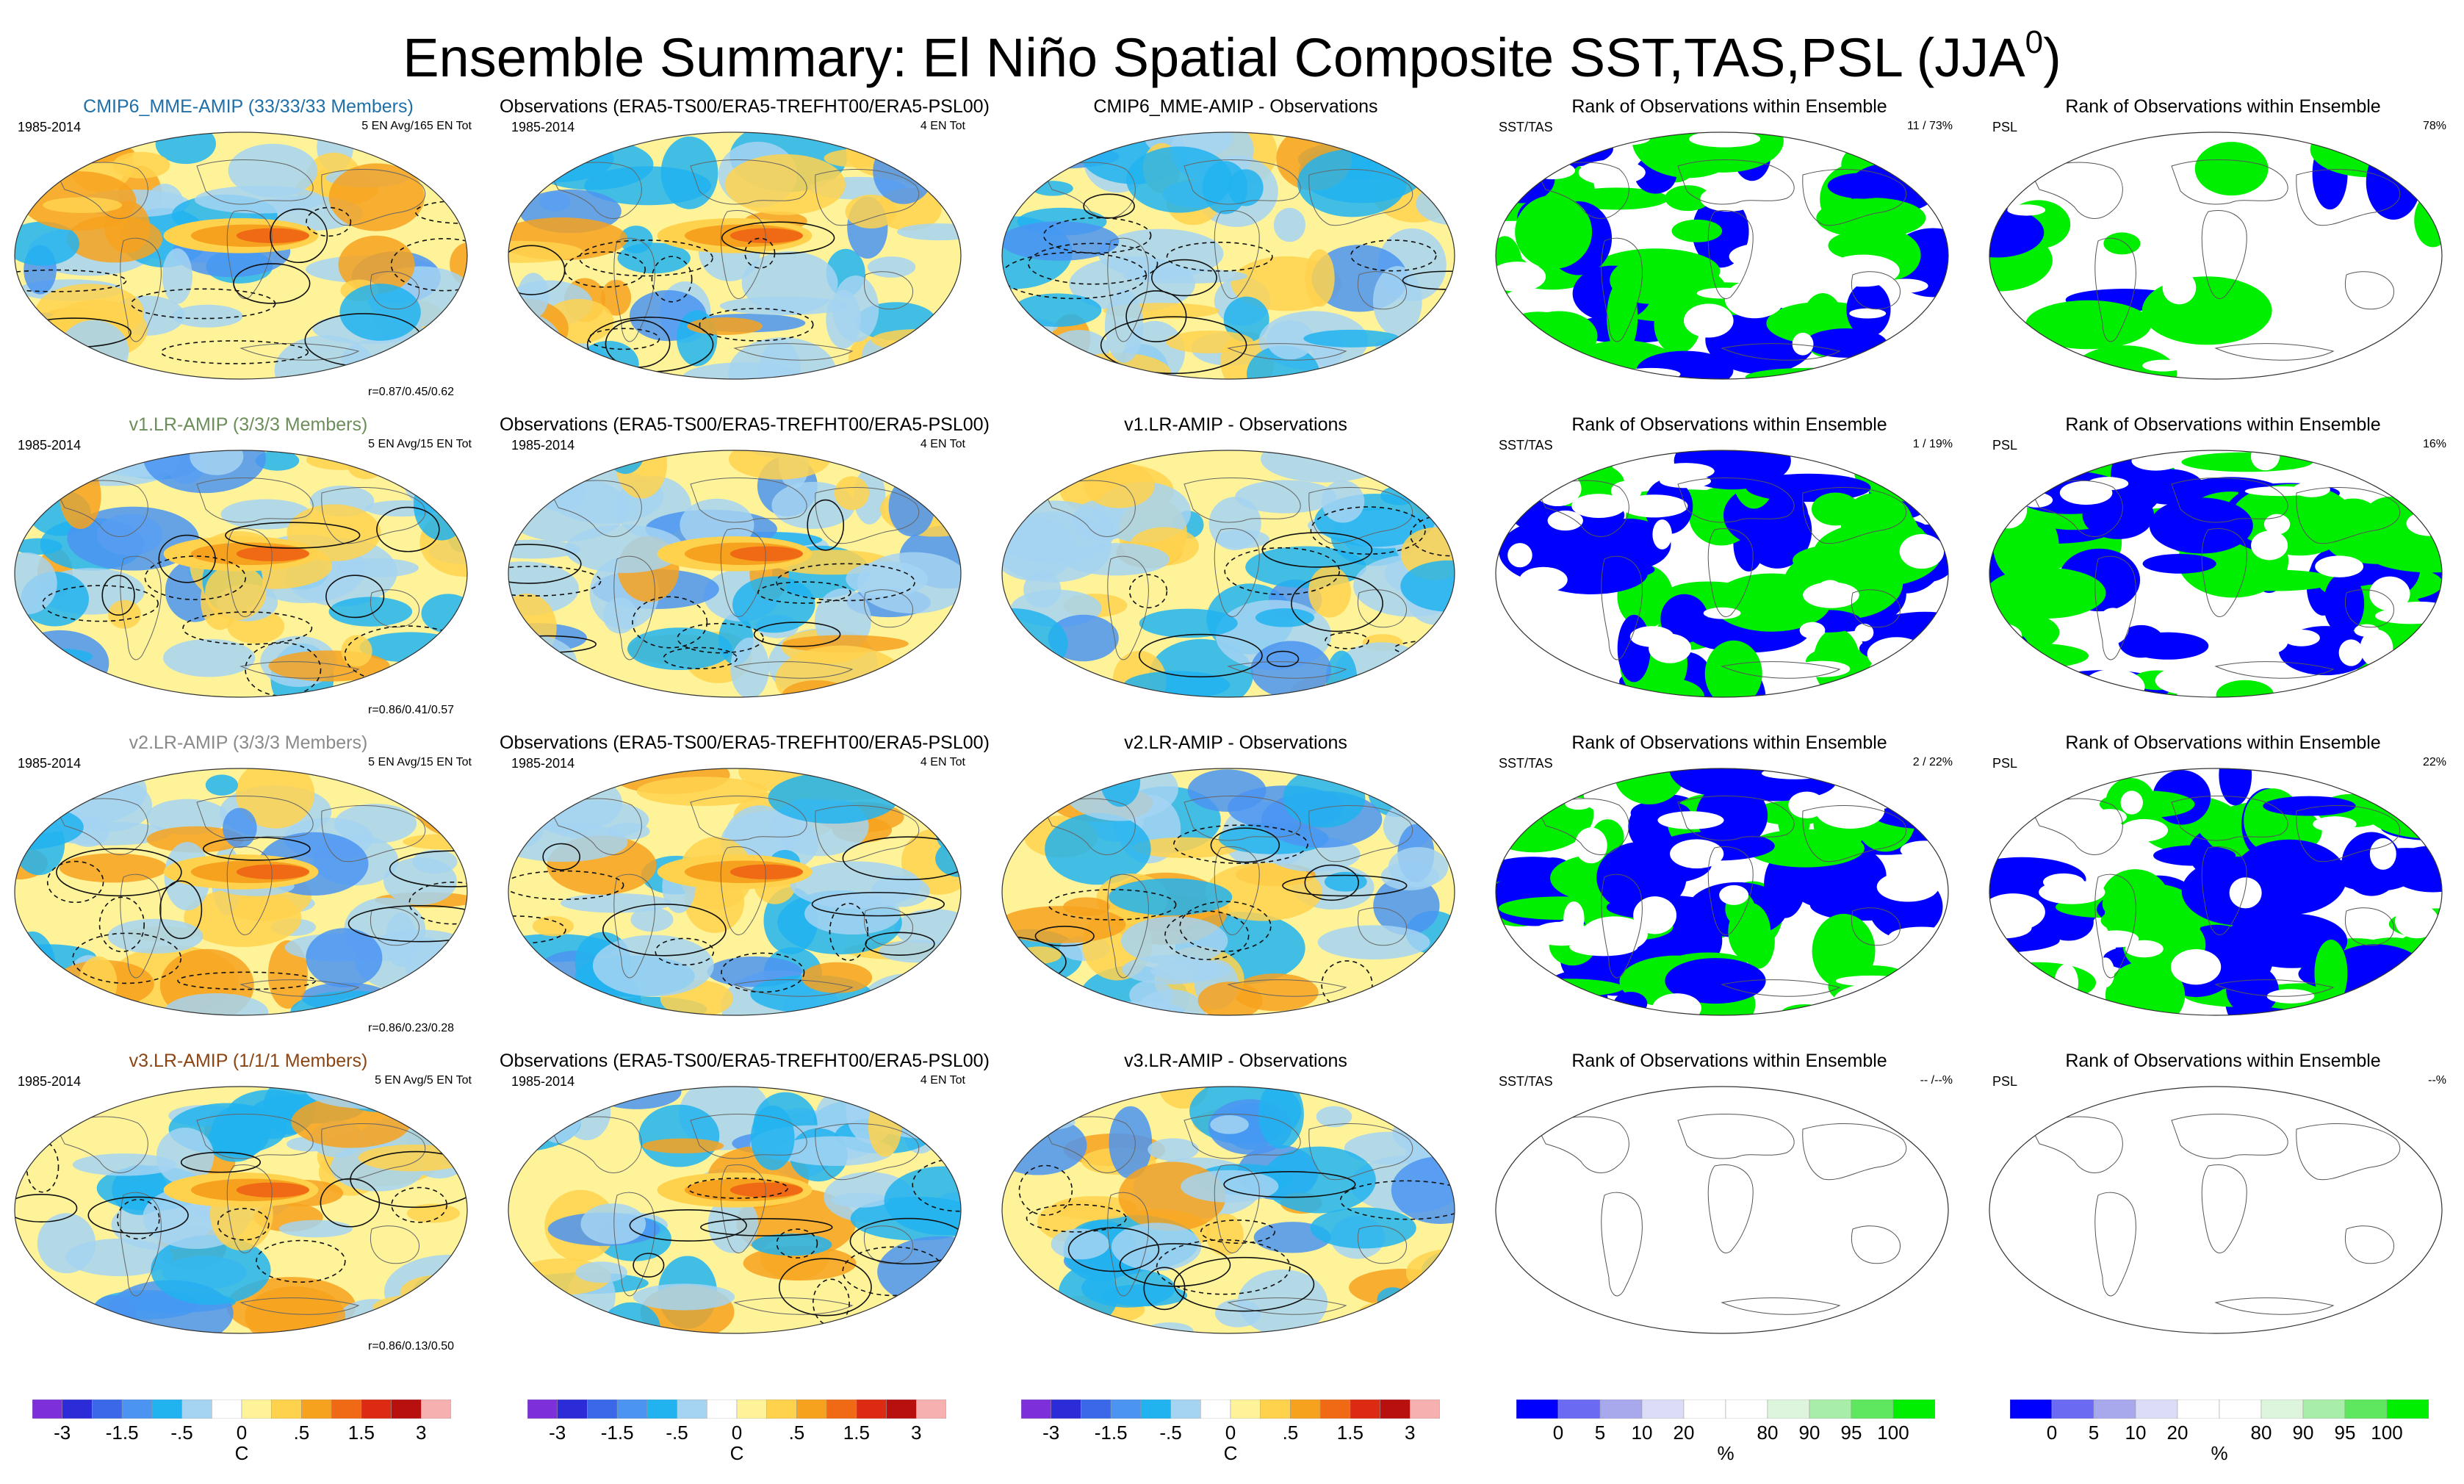  What do you see at coordinates (1725, 1453) in the screenshot?
I see `colorbar-unit: %` at bounding box center [1725, 1453].